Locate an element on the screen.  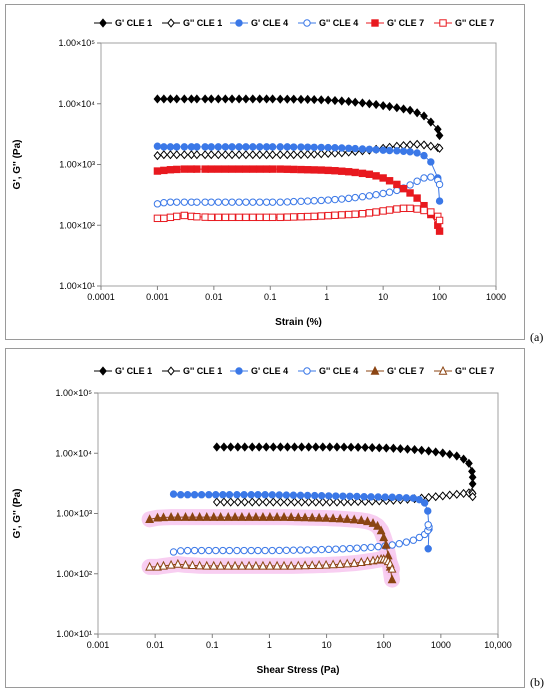
panel-label-b: (b) is located at coordinates (537, 682).